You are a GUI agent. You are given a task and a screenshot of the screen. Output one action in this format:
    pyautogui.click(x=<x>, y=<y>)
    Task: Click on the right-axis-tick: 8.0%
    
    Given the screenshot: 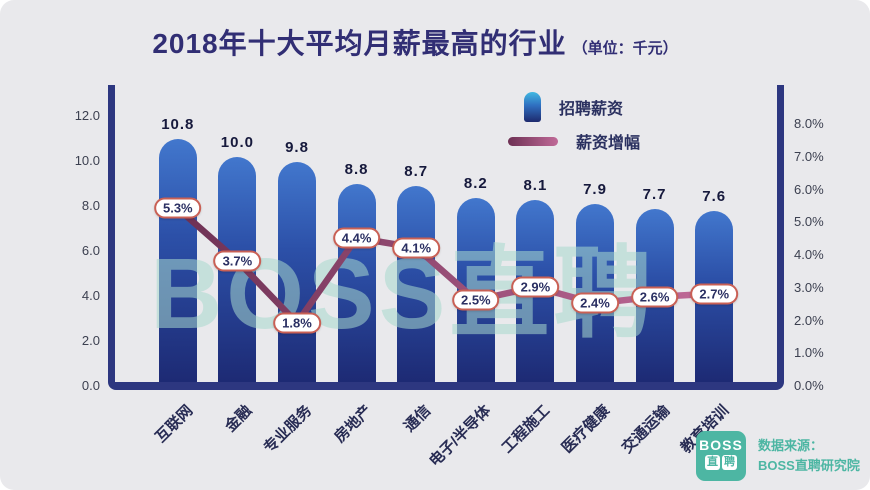 What is the action you would take?
    pyautogui.click(x=809, y=123)
    